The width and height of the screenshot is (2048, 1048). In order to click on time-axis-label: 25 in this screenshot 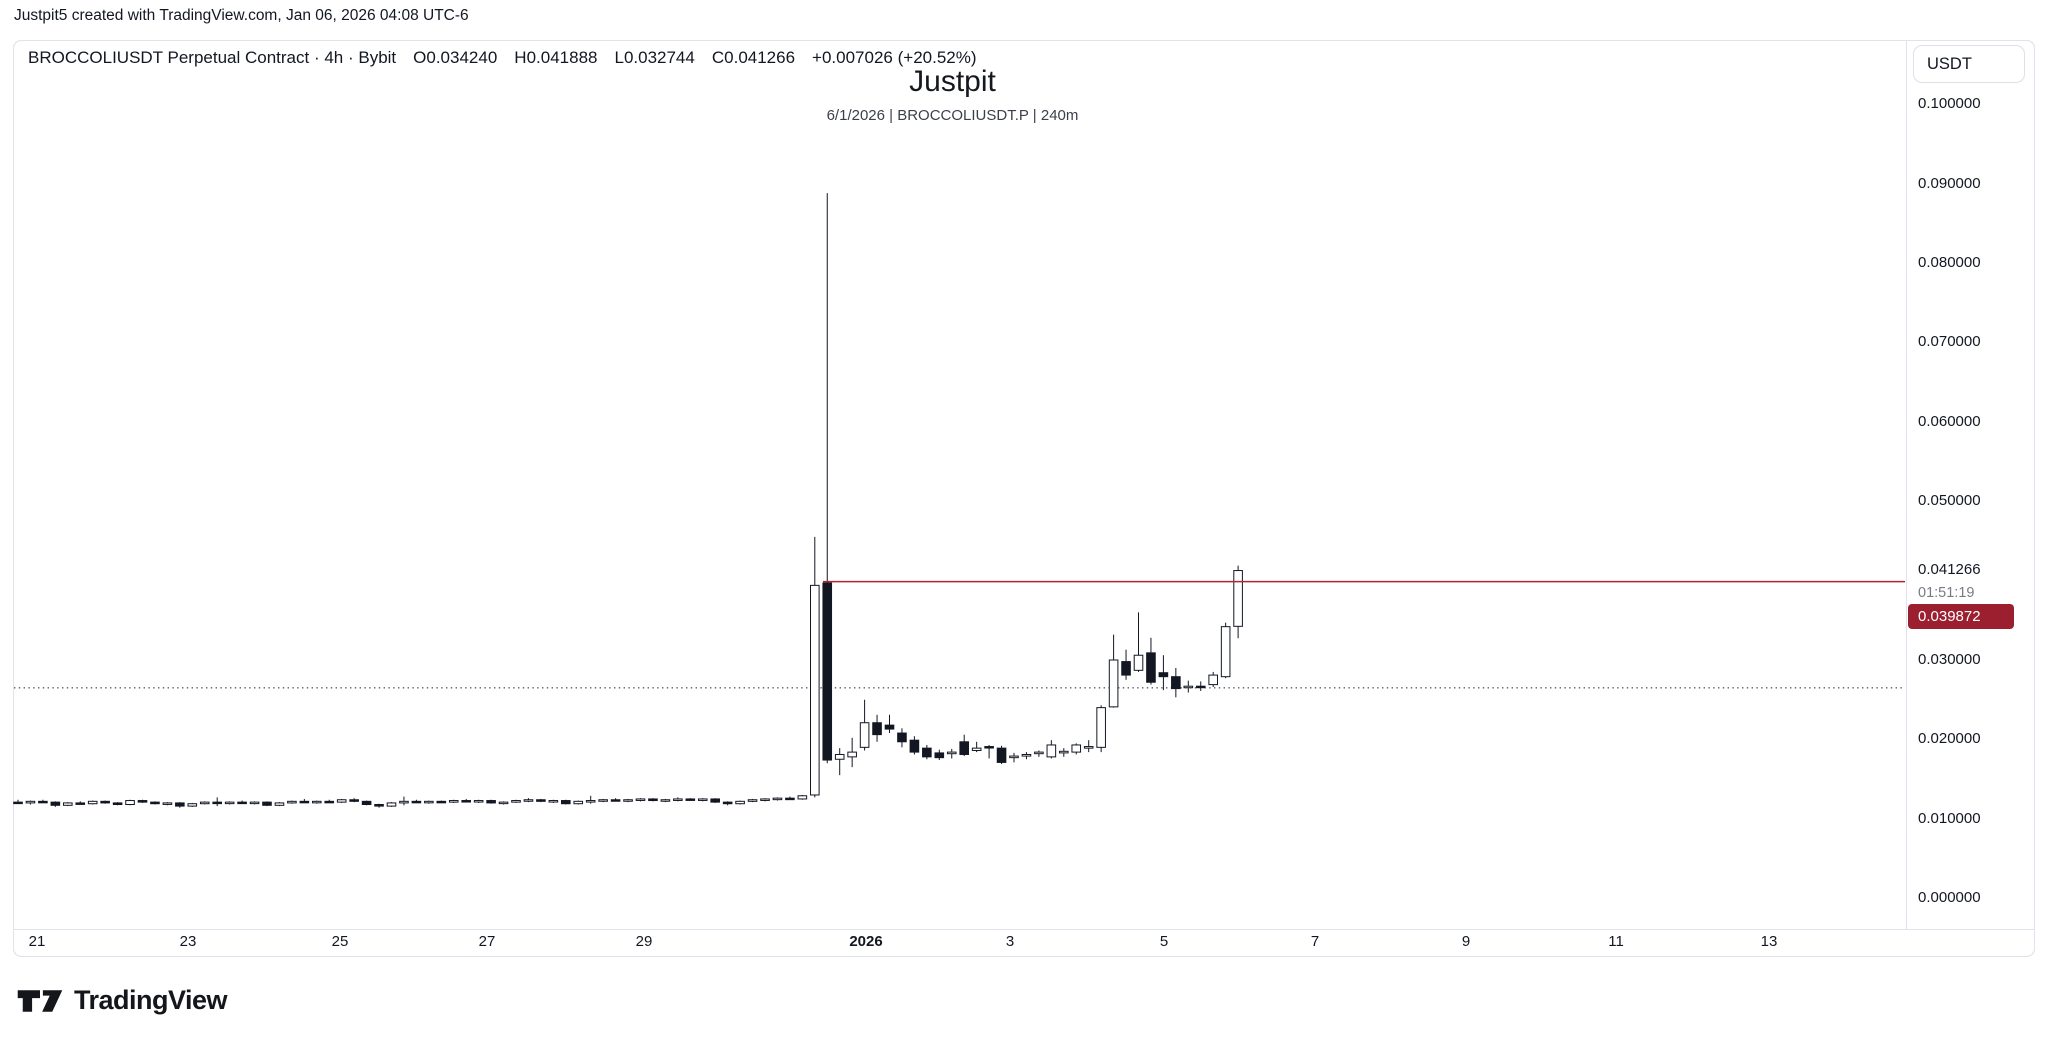, I will do `click(340, 941)`.